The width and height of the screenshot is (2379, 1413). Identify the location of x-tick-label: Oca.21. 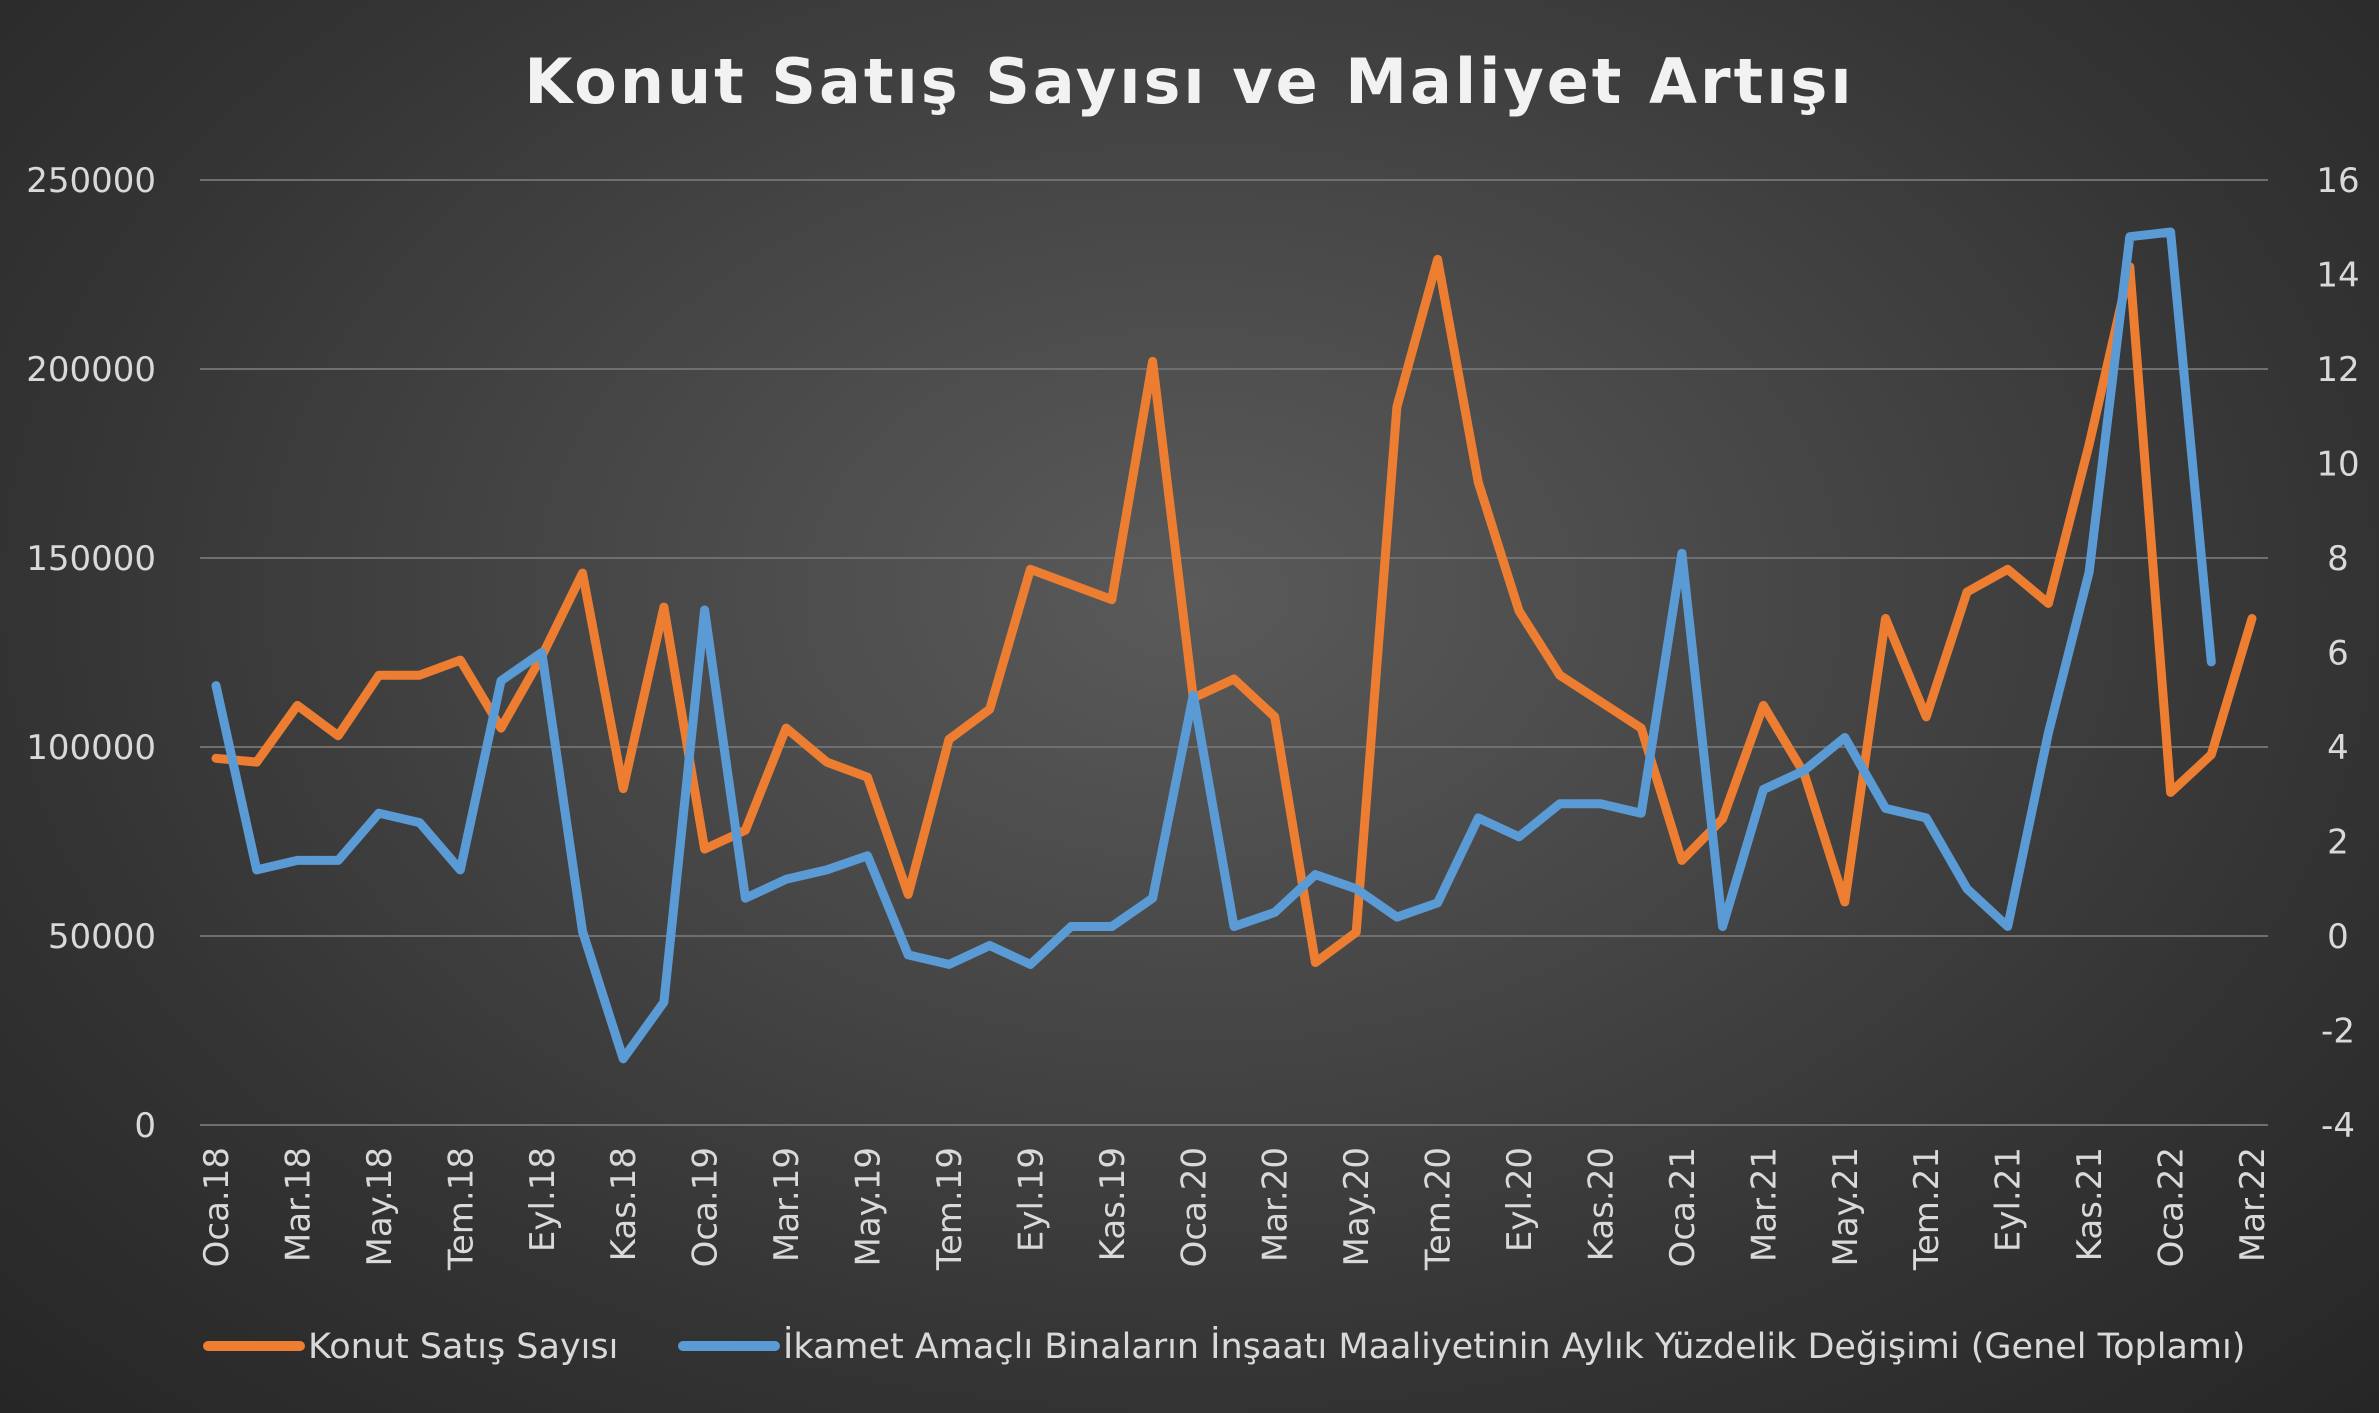
(1683, 1207).